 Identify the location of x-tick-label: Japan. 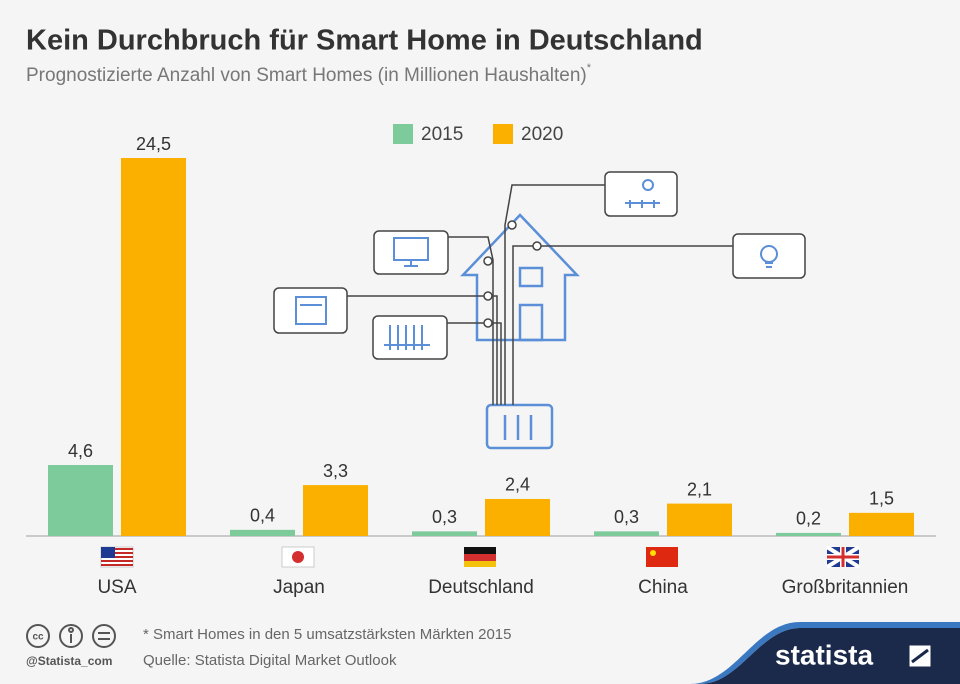
(299, 587).